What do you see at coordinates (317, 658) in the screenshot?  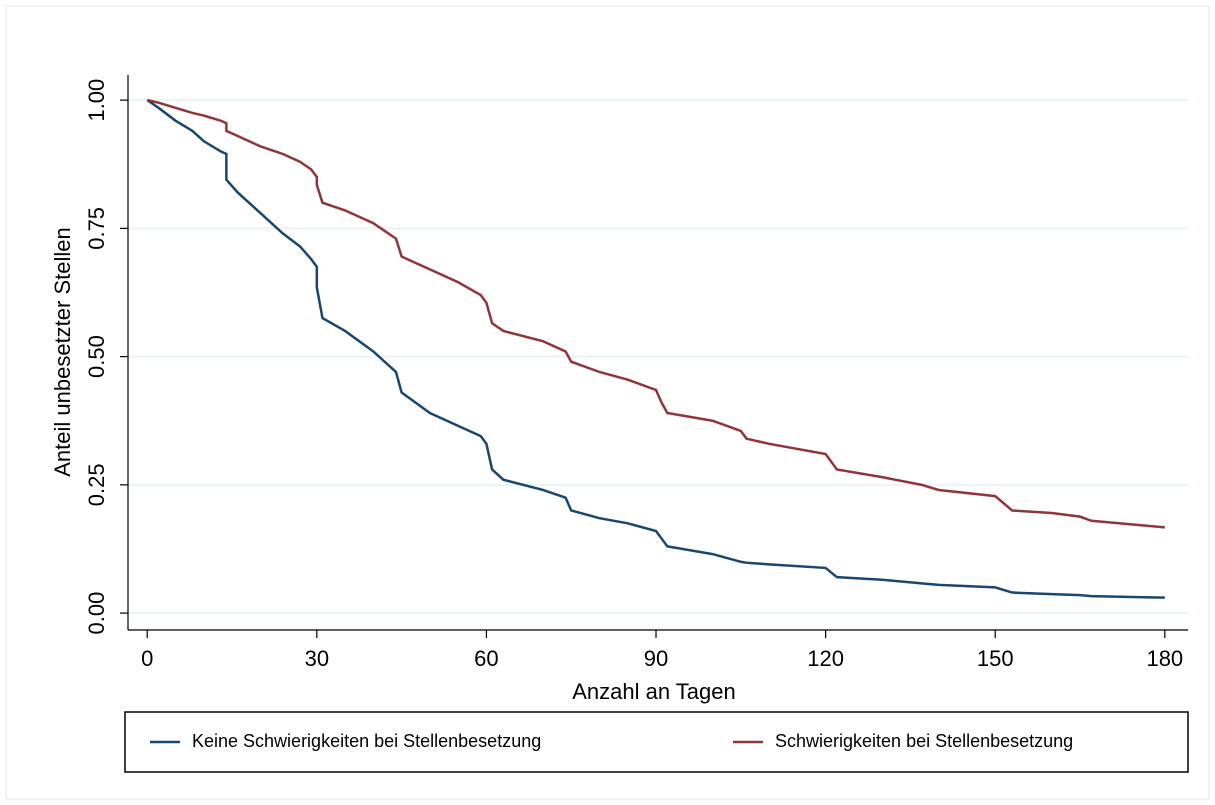 I see `x-tick-label: 30` at bounding box center [317, 658].